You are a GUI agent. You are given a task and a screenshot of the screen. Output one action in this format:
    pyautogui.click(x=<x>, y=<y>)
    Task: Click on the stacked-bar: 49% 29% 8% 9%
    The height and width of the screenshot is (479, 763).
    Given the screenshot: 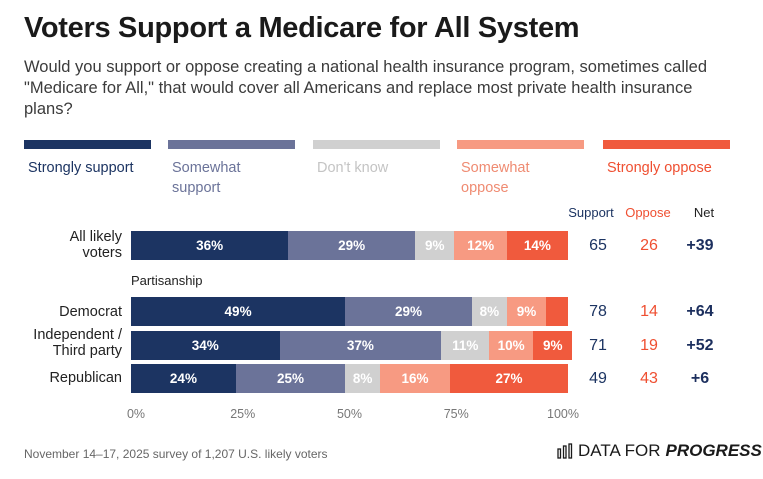 What is the action you would take?
    pyautogui.click(x=349, y=311)
    